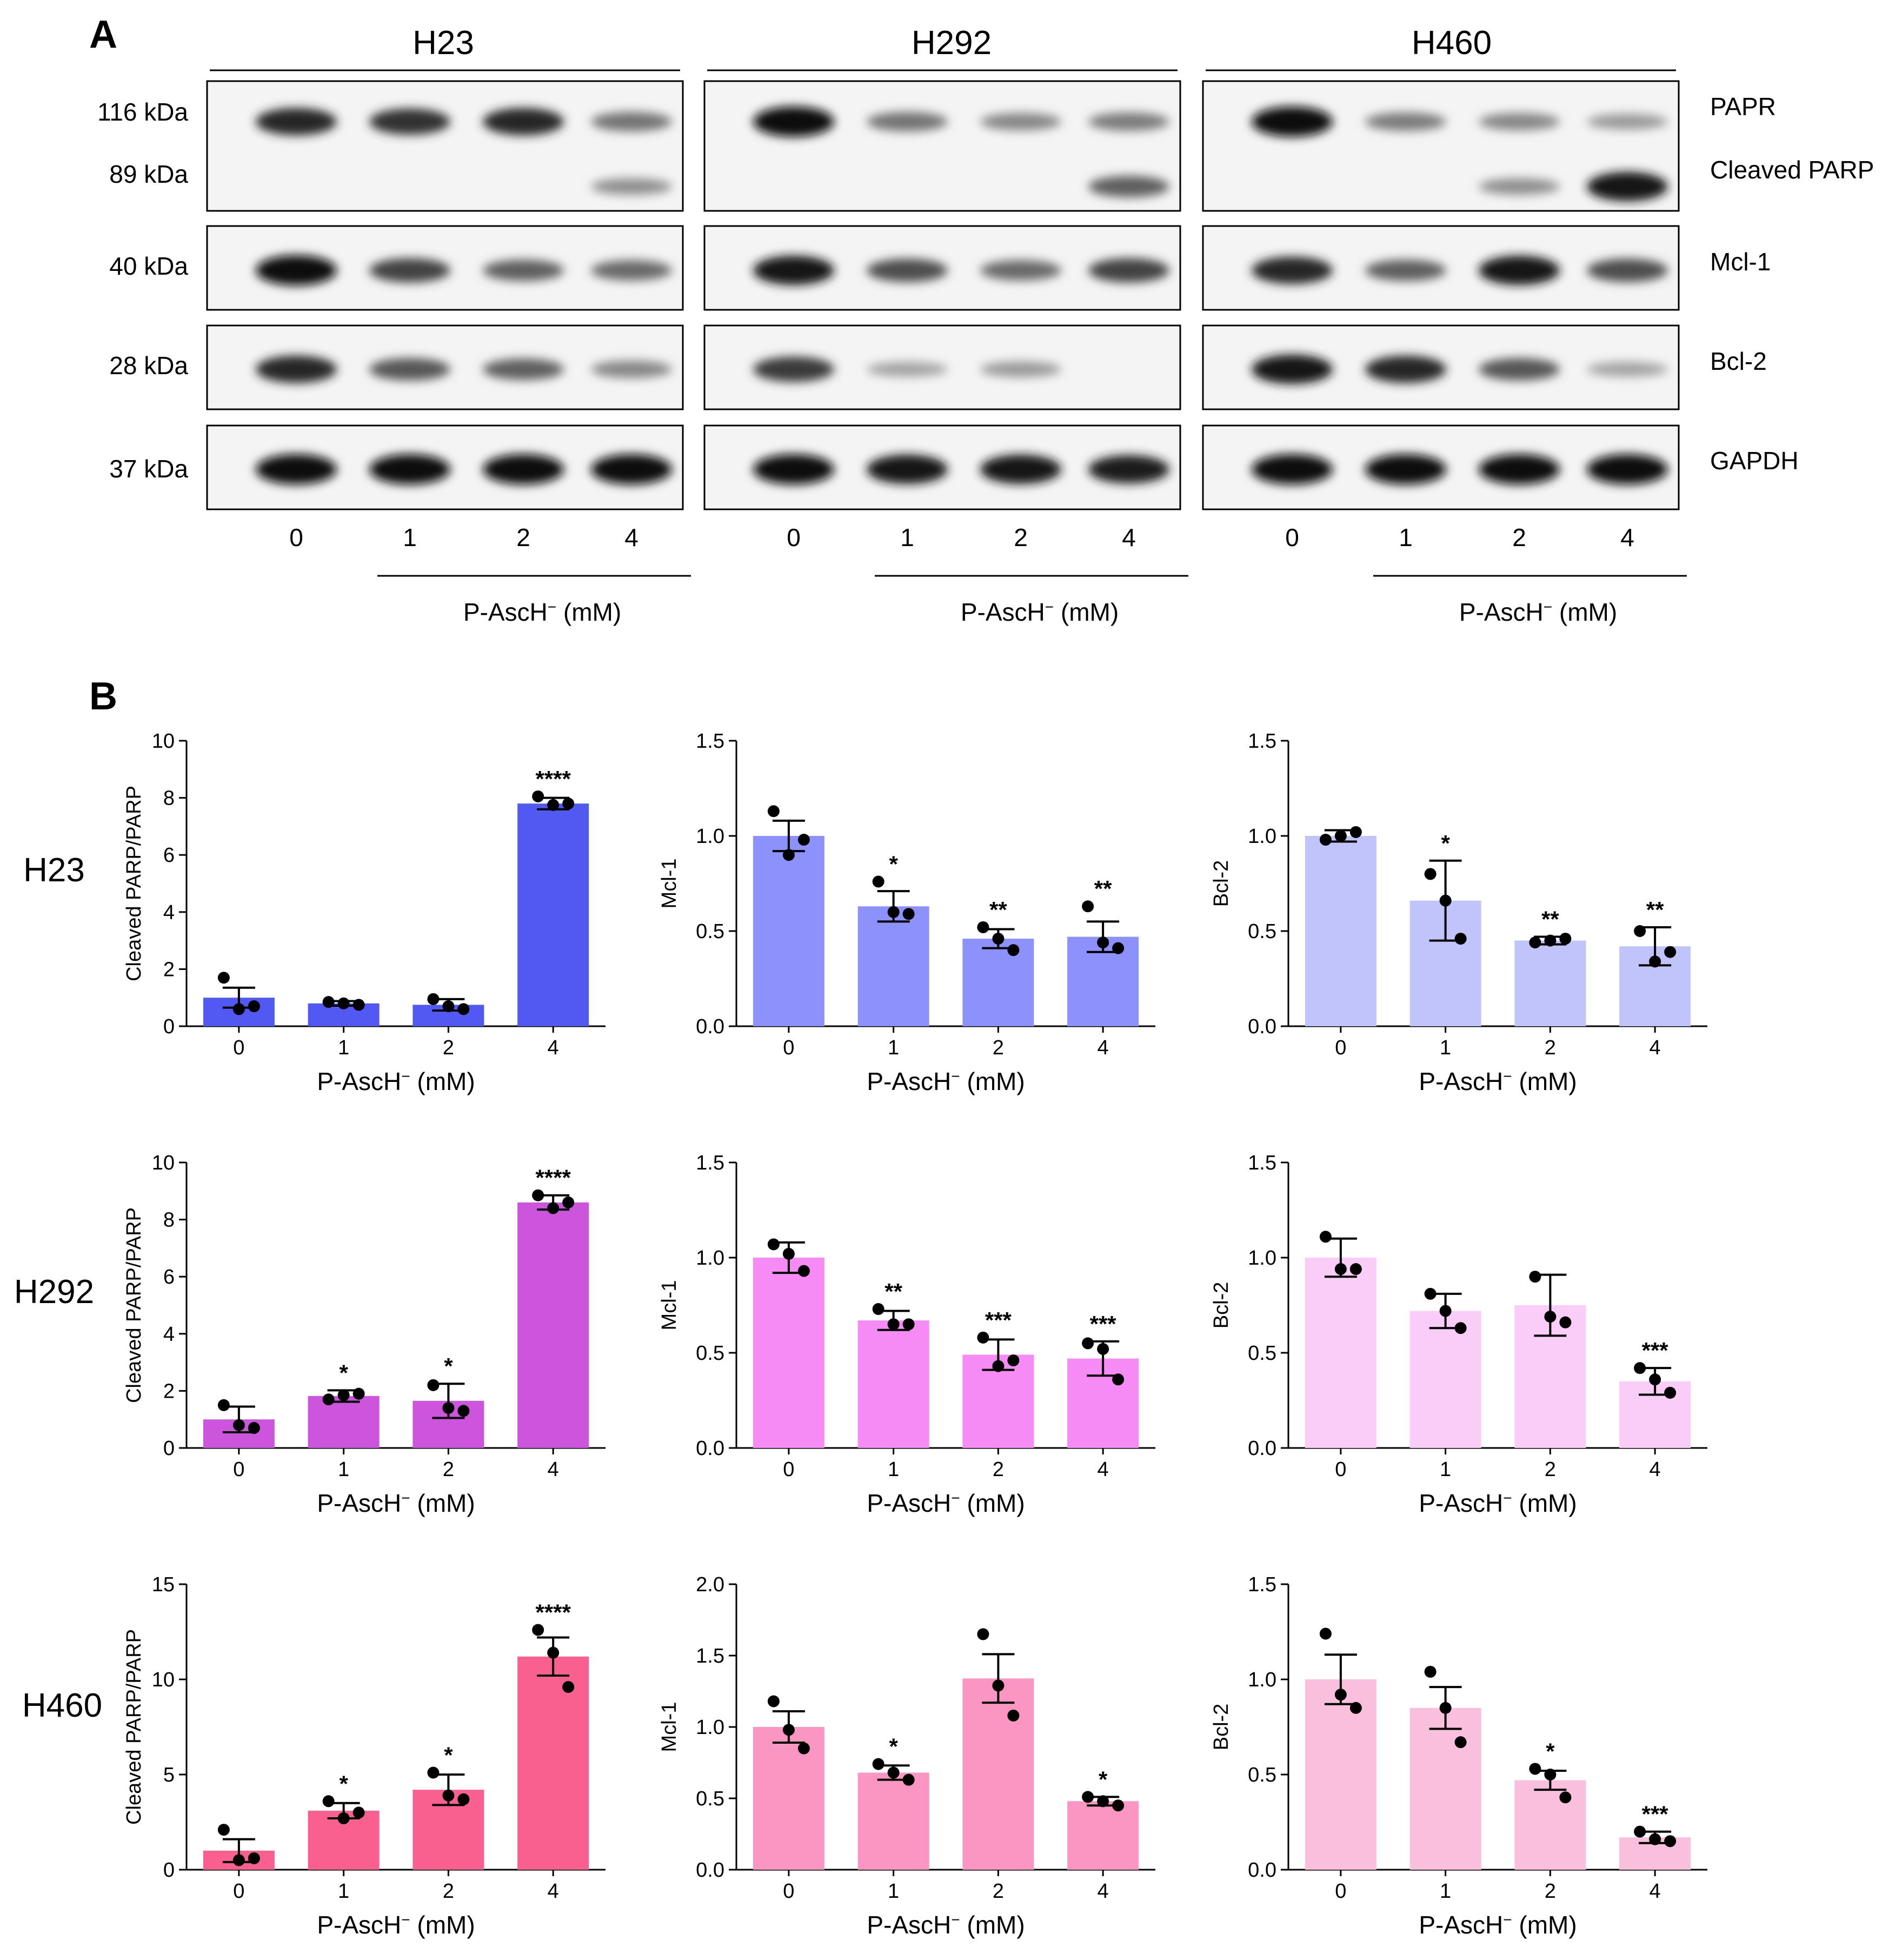 This screenshot has width=1902, height=1960. What do you see at coordinates (149, 174) in the screenshot?
I see `kda-label-89: 89 kDa` at bounding box center [149, 174].